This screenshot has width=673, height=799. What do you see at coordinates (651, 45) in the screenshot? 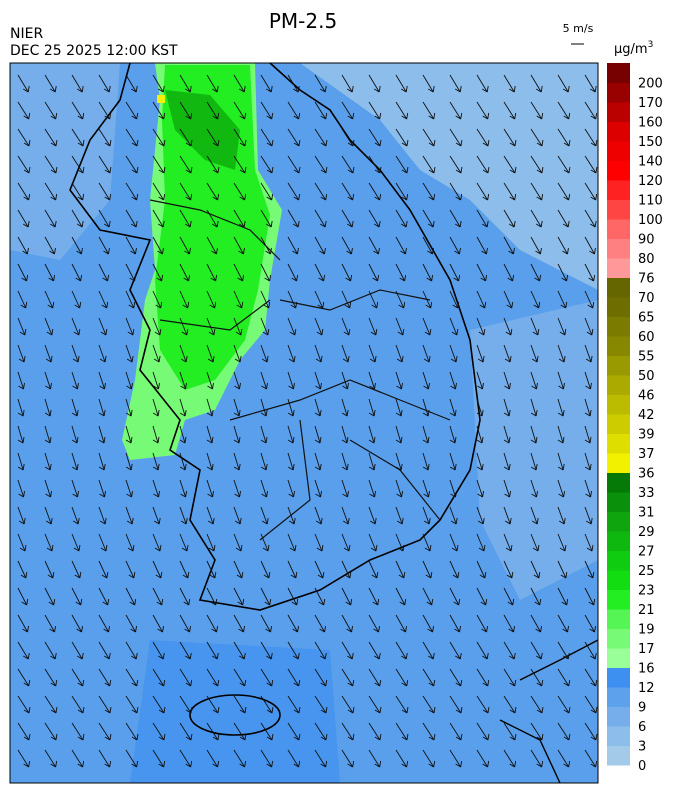
I see `unit-sup: 3` at bounding box center [651, 45].